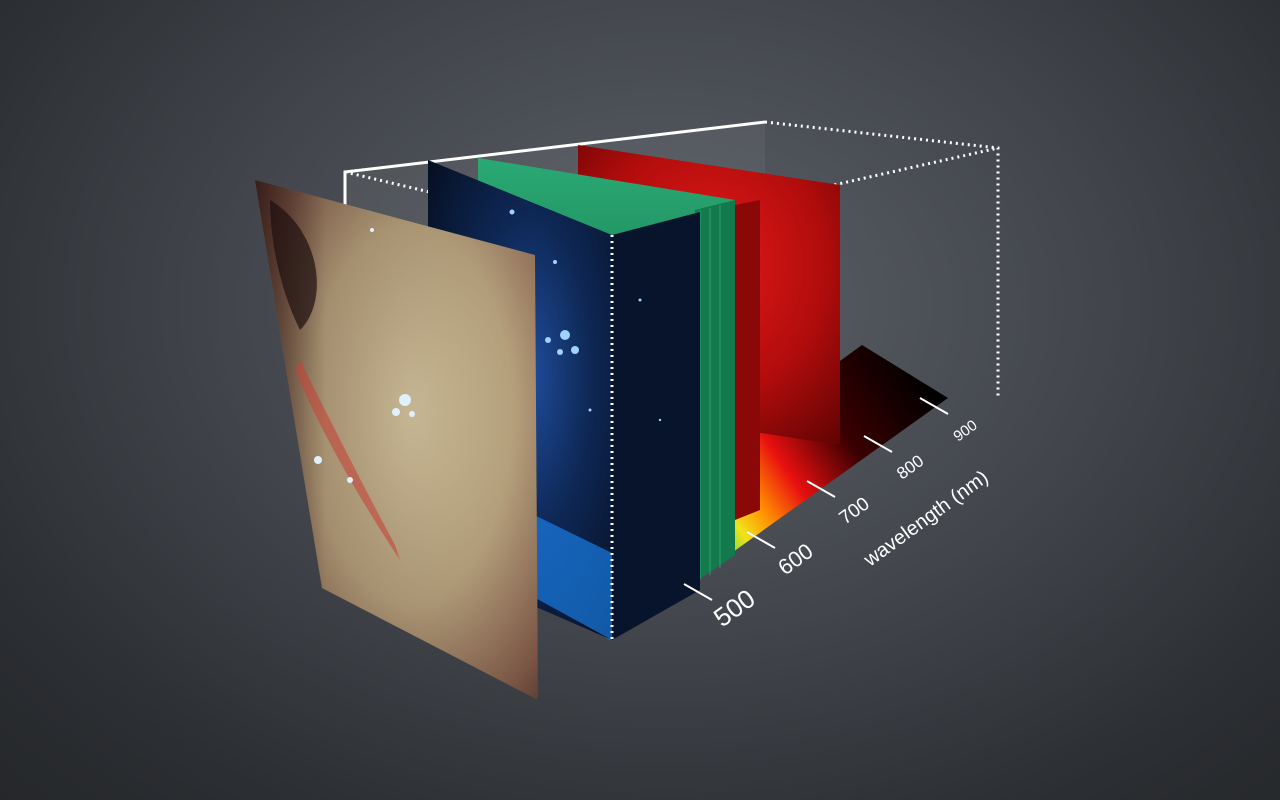 The width and height of the screenshot is (1280, 800). What do you see at coordinates (855, 511) in the screenshot?
I see `axis-tick-label-700: 700` at bounding box center [855, 511].